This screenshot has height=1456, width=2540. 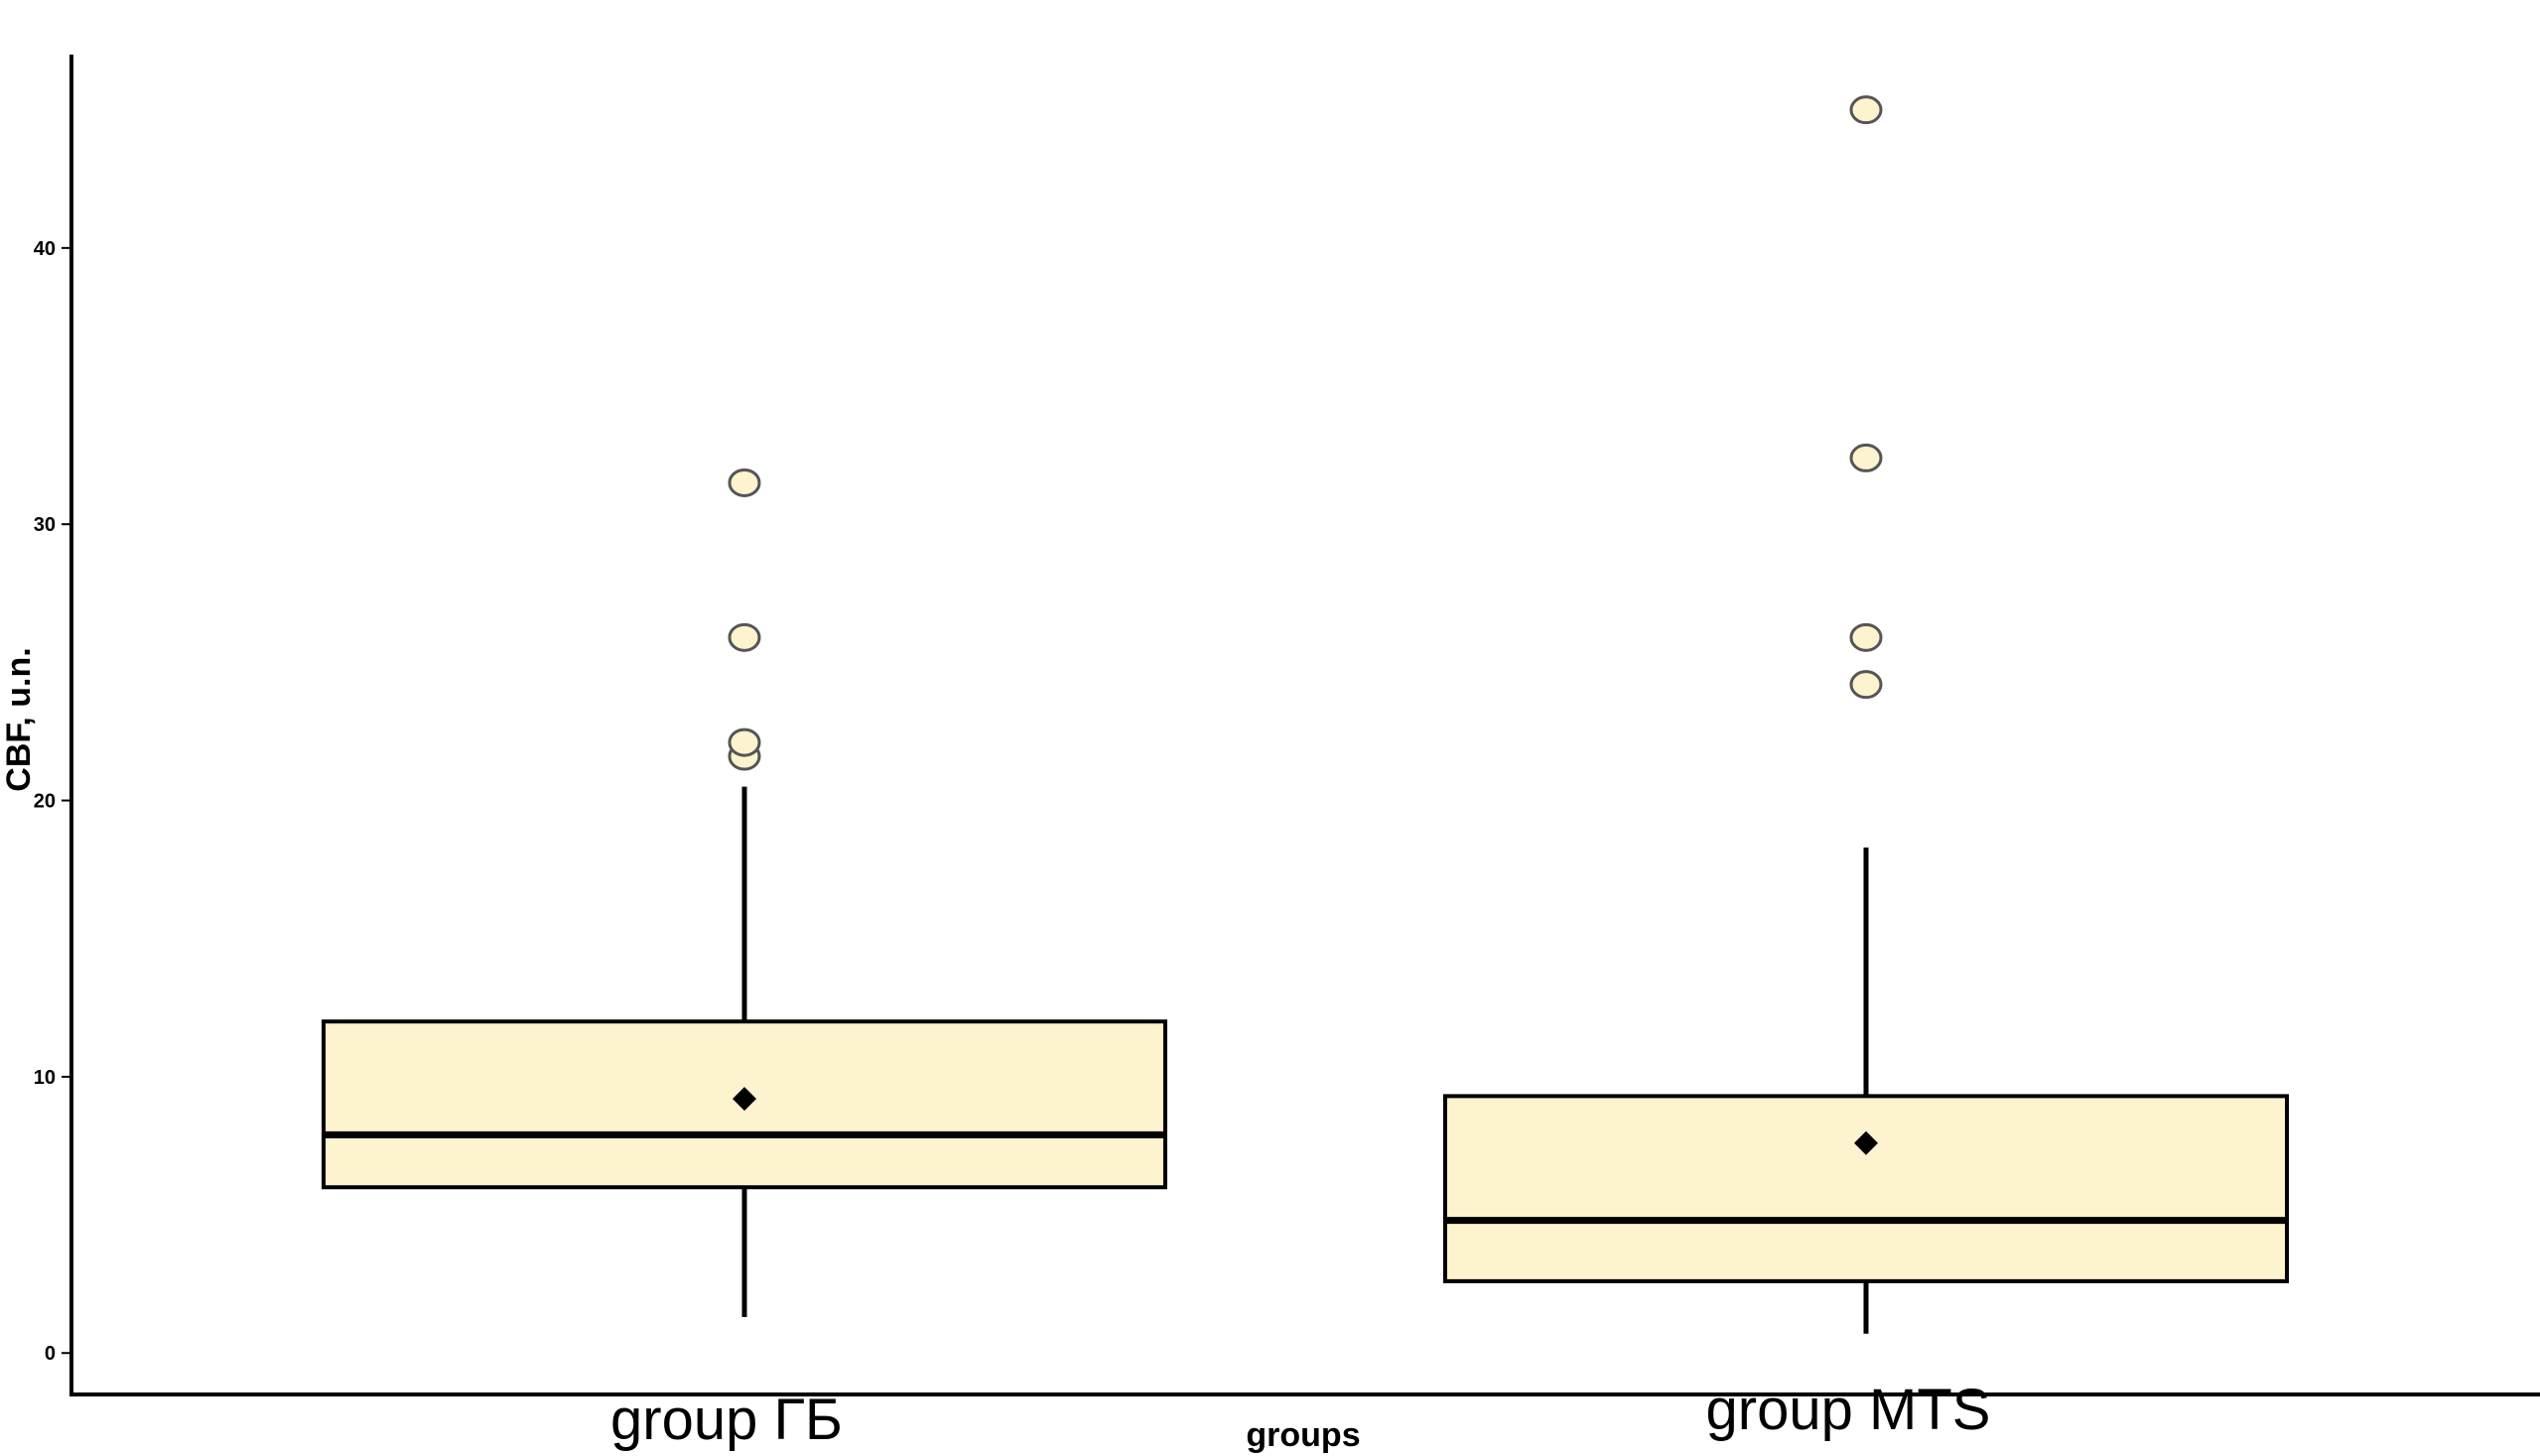 What do you see at coordinates (1866, 1188) in the screenshot?
I see `iqr-box` at bounding box center [1866, 1188].